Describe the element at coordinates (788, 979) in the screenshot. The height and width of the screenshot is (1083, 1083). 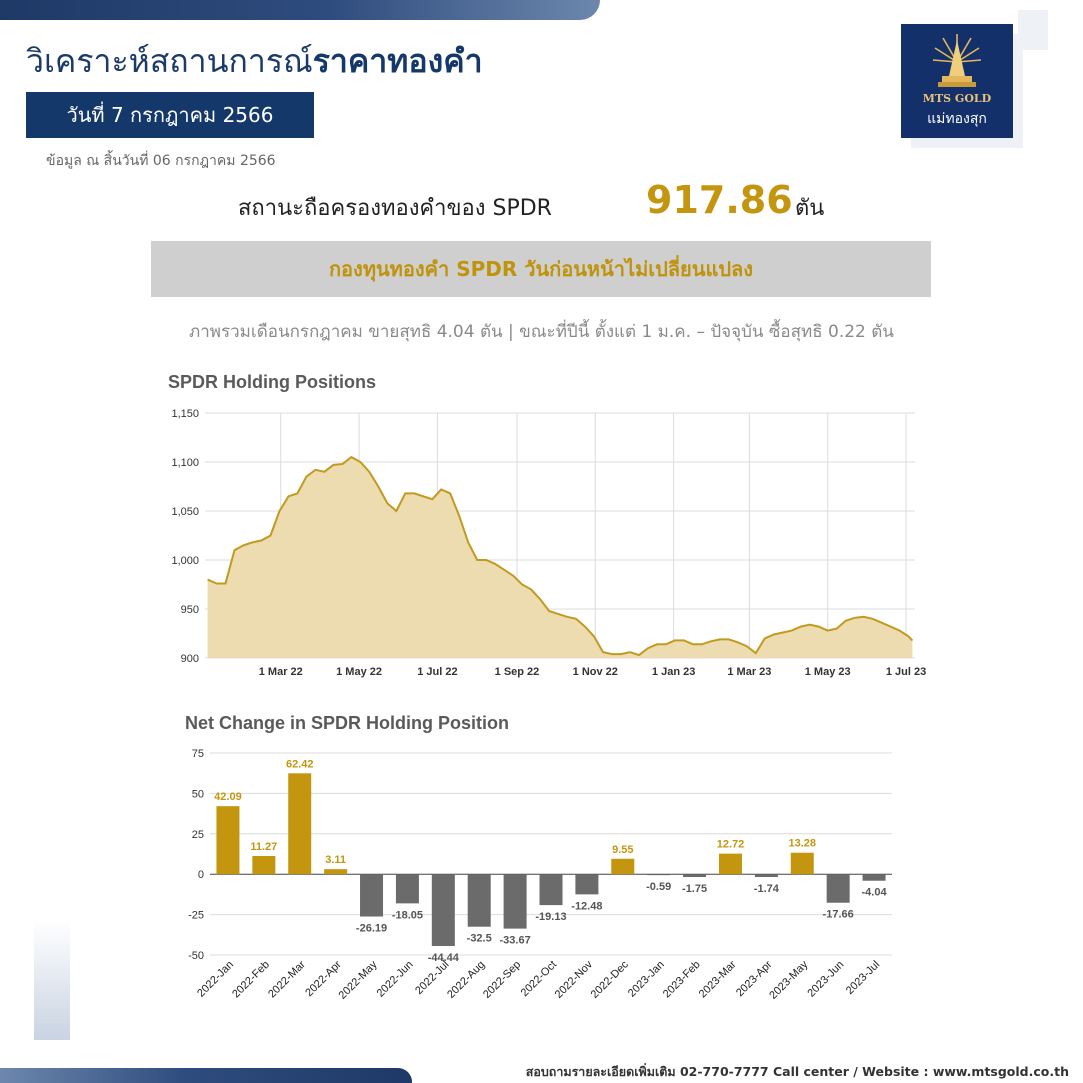
I see `x-category-label: 2023-May` at that location.